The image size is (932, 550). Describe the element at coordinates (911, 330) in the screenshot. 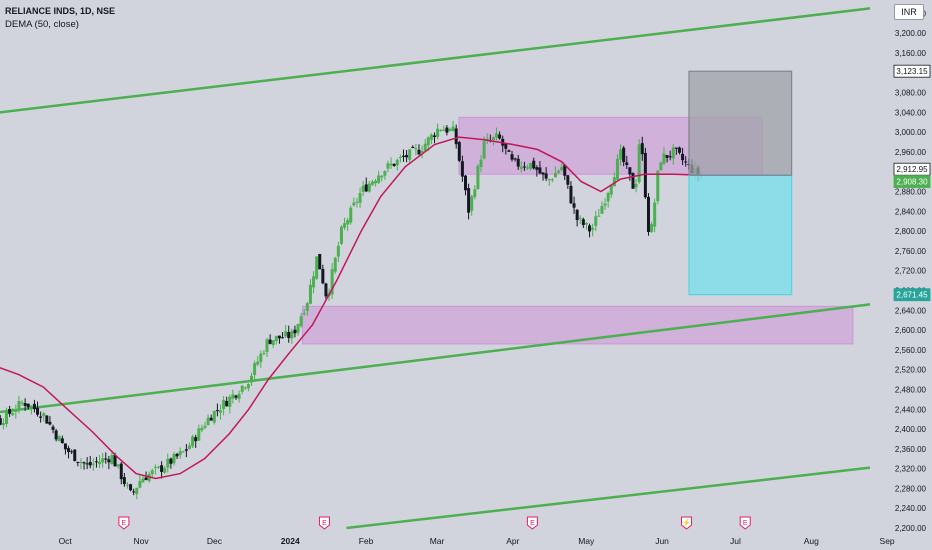

I see `y-tick-label: 2,600.00` at that location.